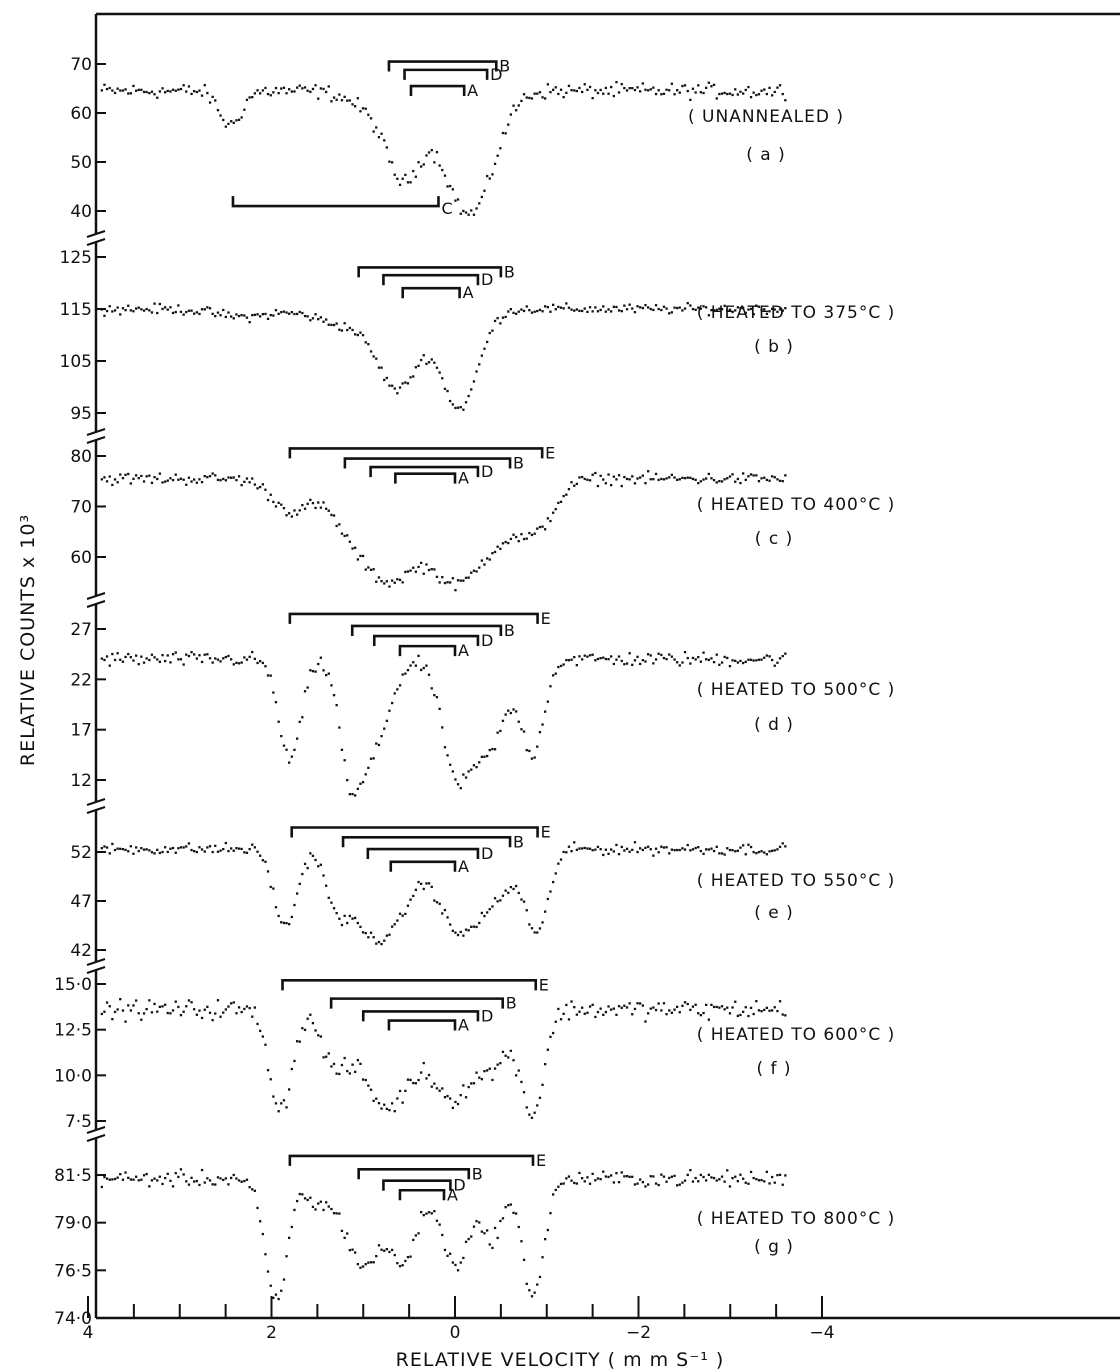 This screenshot has height=1372, width=1120. I want to click on bracket-line, so click(411, 1160).